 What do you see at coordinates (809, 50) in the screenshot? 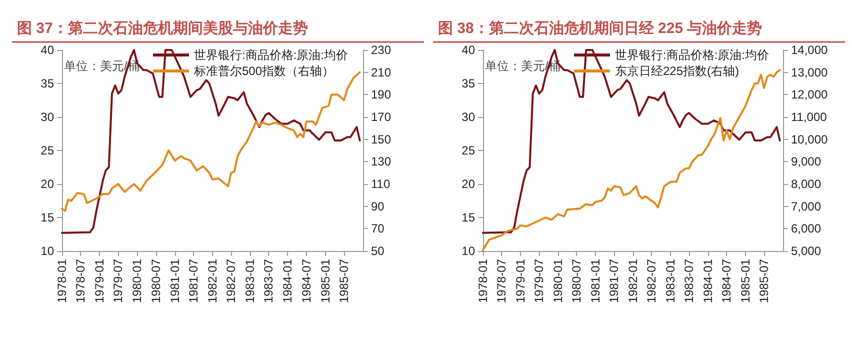
I see `y2-tick-label: 14,000` at bounding box center [809, 50].